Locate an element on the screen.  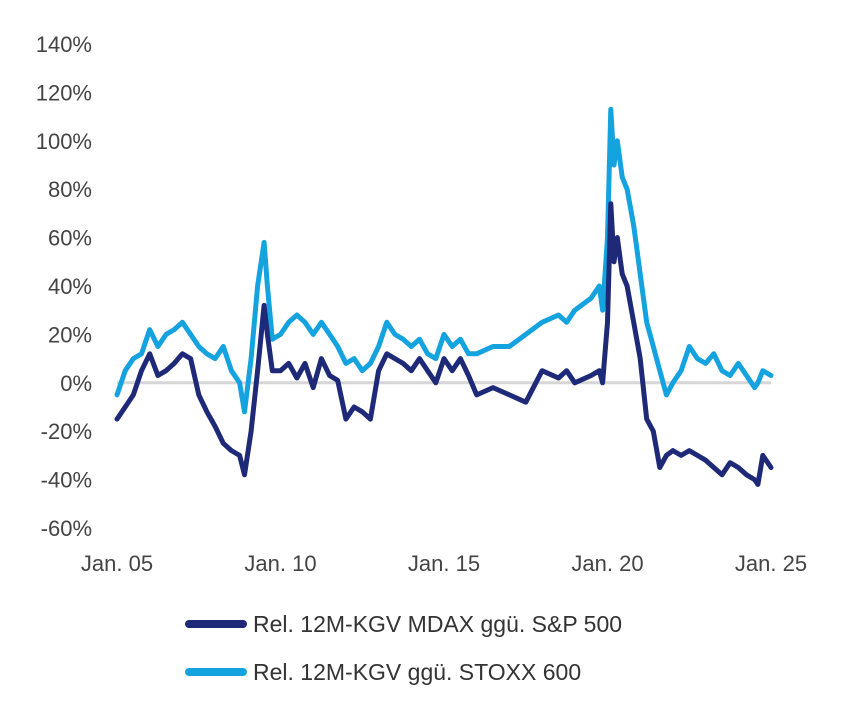
y-tick-label: 80% is located at coordinates (70, 189).